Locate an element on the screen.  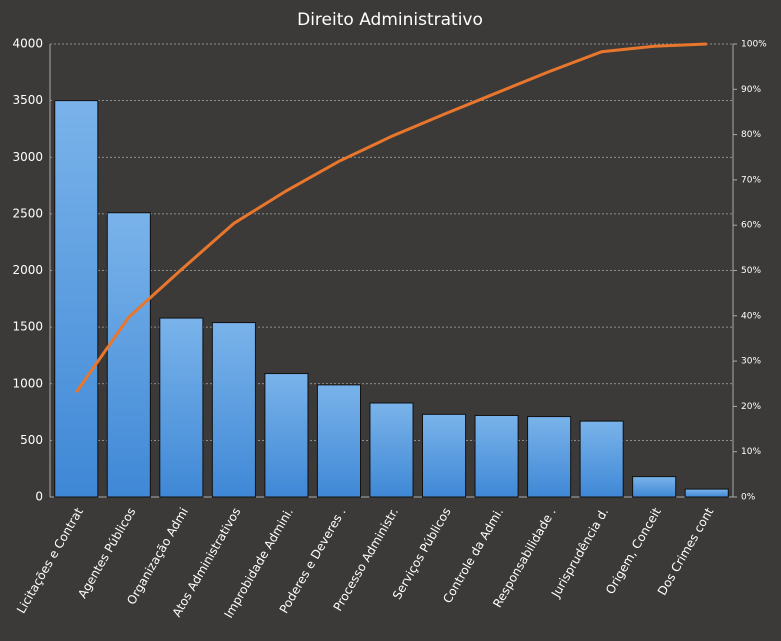
y-tick-label: 4000 is located at coordinates (27, 44).